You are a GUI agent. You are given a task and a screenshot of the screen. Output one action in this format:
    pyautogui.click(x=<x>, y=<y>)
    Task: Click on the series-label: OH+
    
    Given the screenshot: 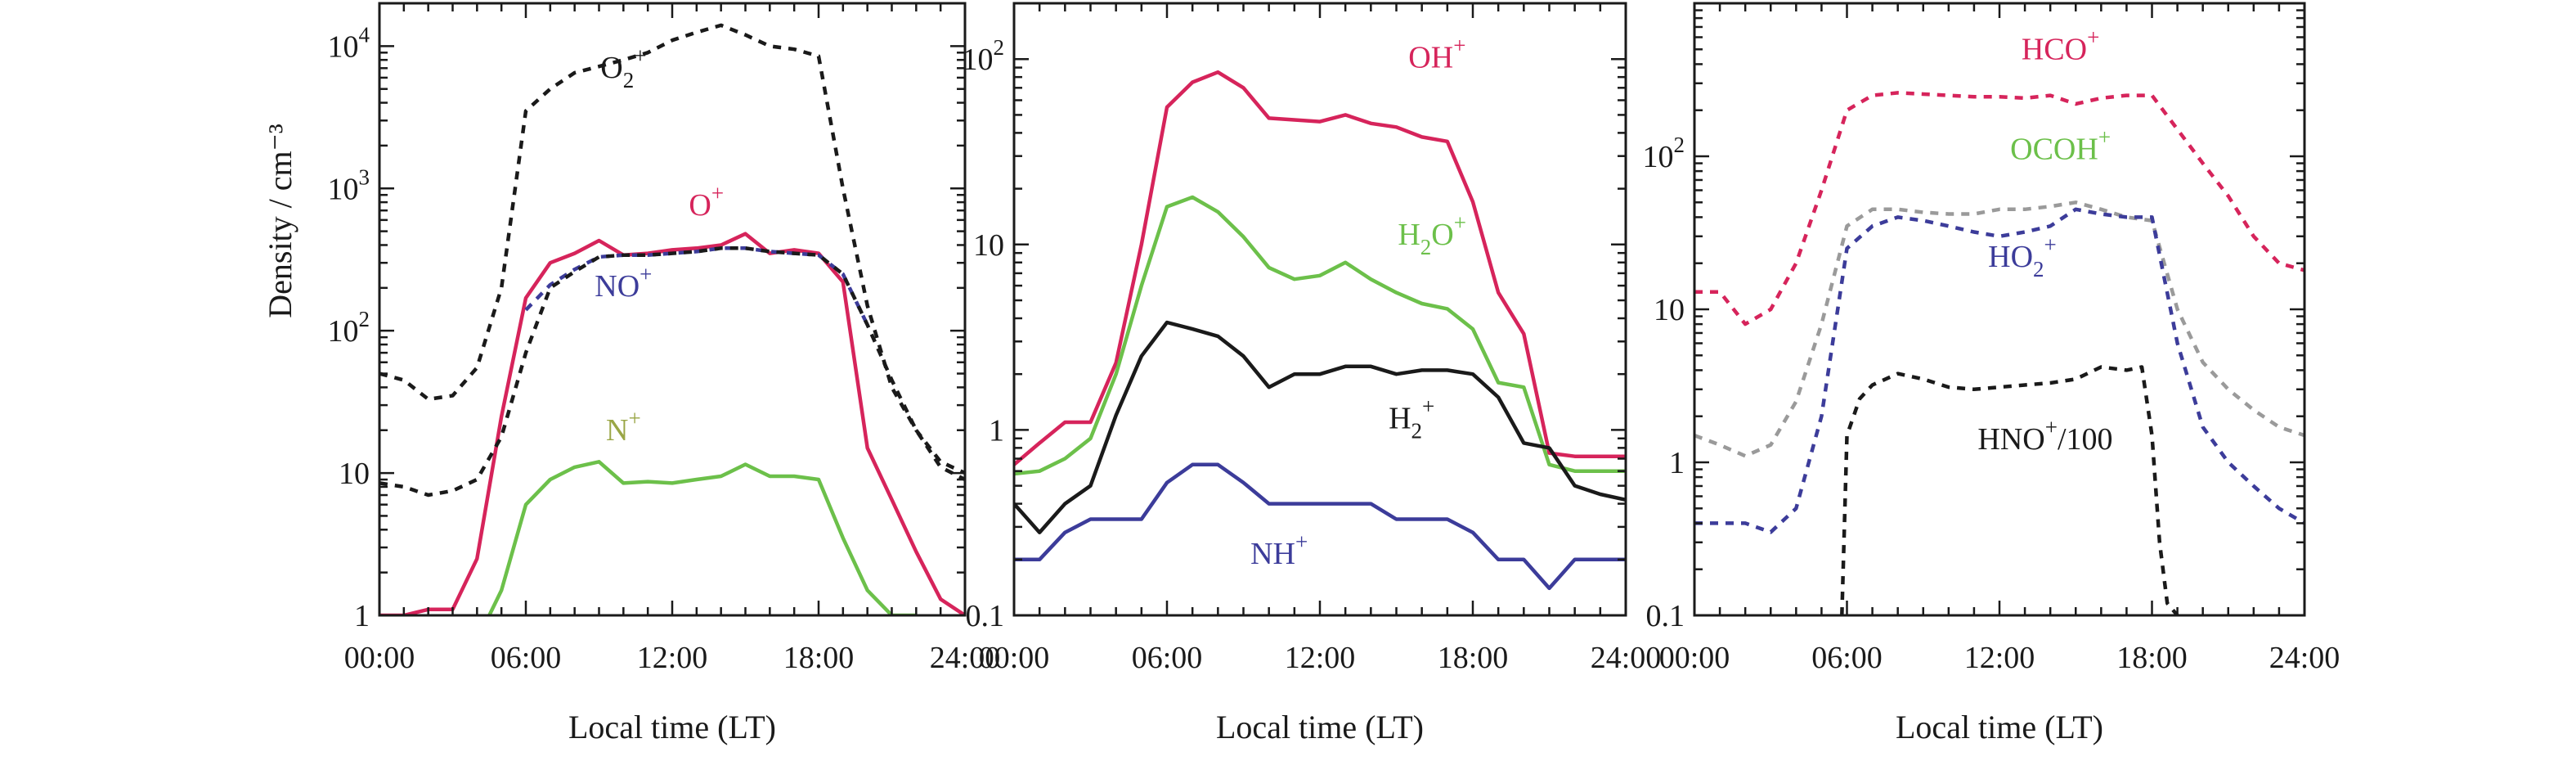 What is the action you would take?
    pyautogui.click(x=1436, y=54)
    